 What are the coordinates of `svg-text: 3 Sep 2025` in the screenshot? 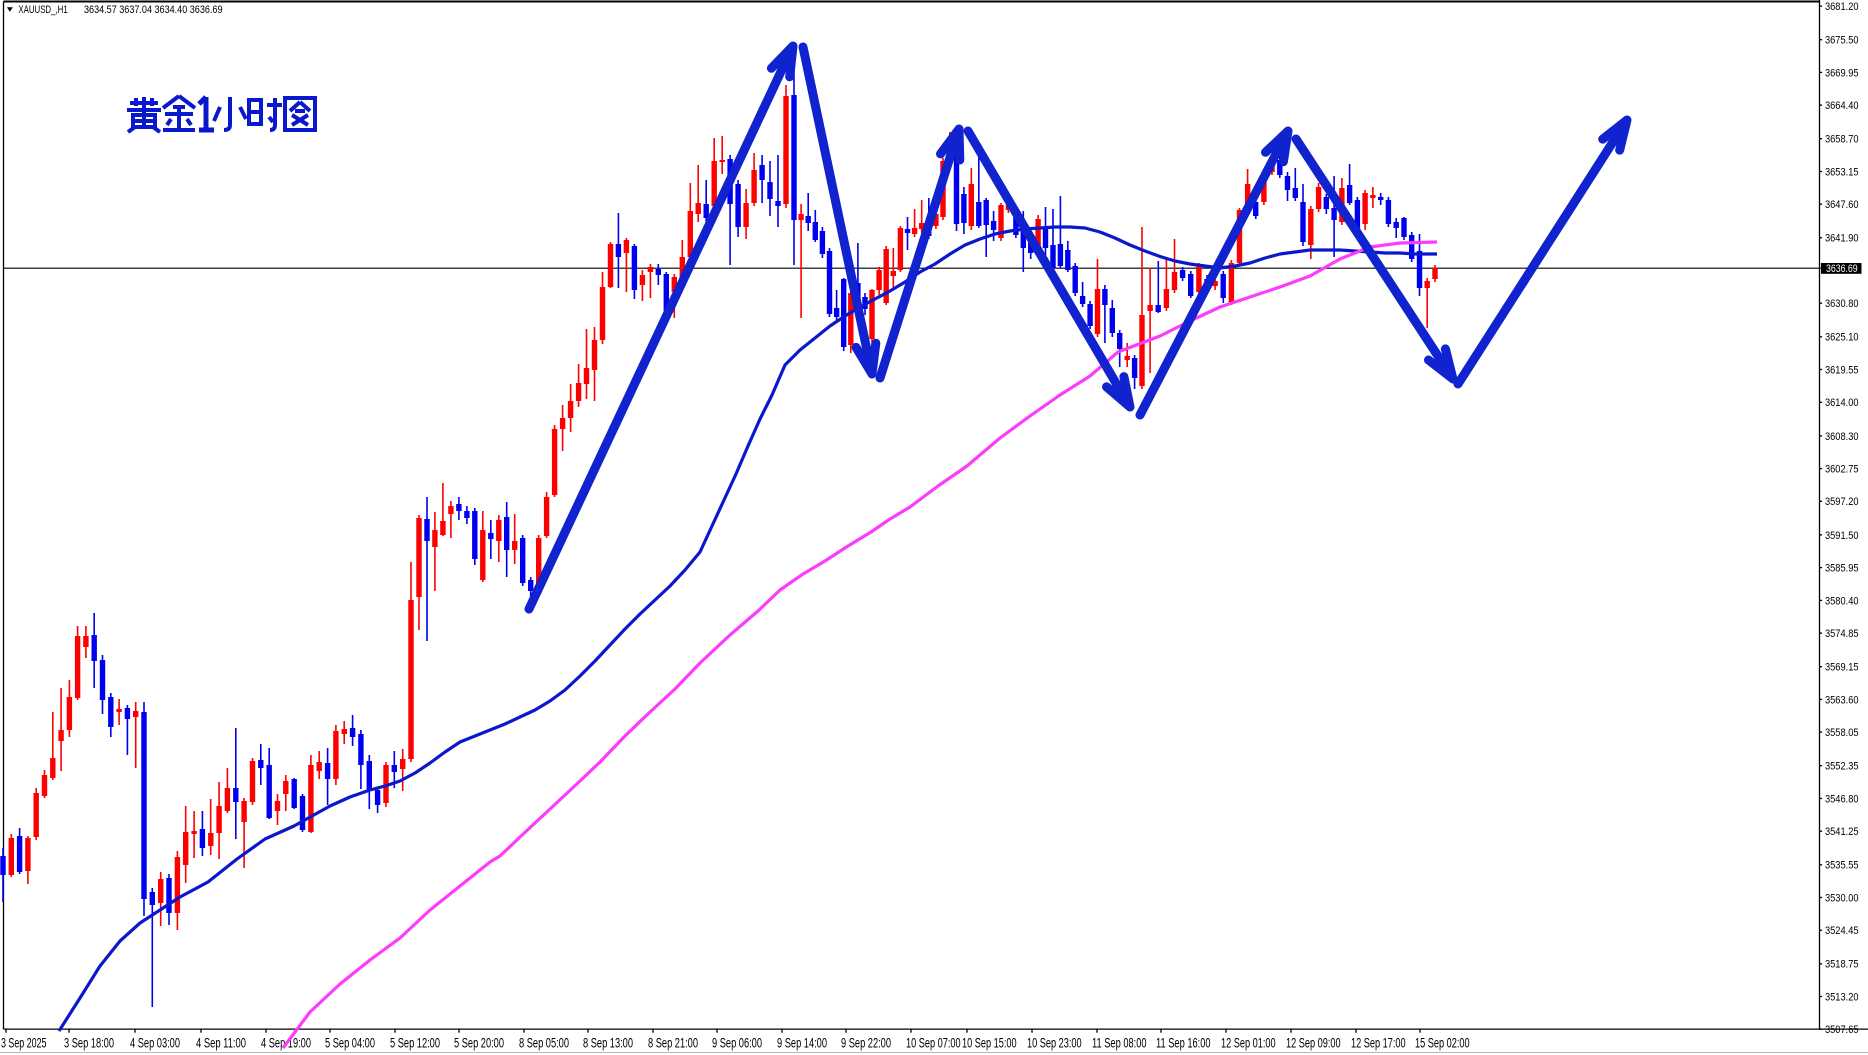 It's located at (24, 1042).